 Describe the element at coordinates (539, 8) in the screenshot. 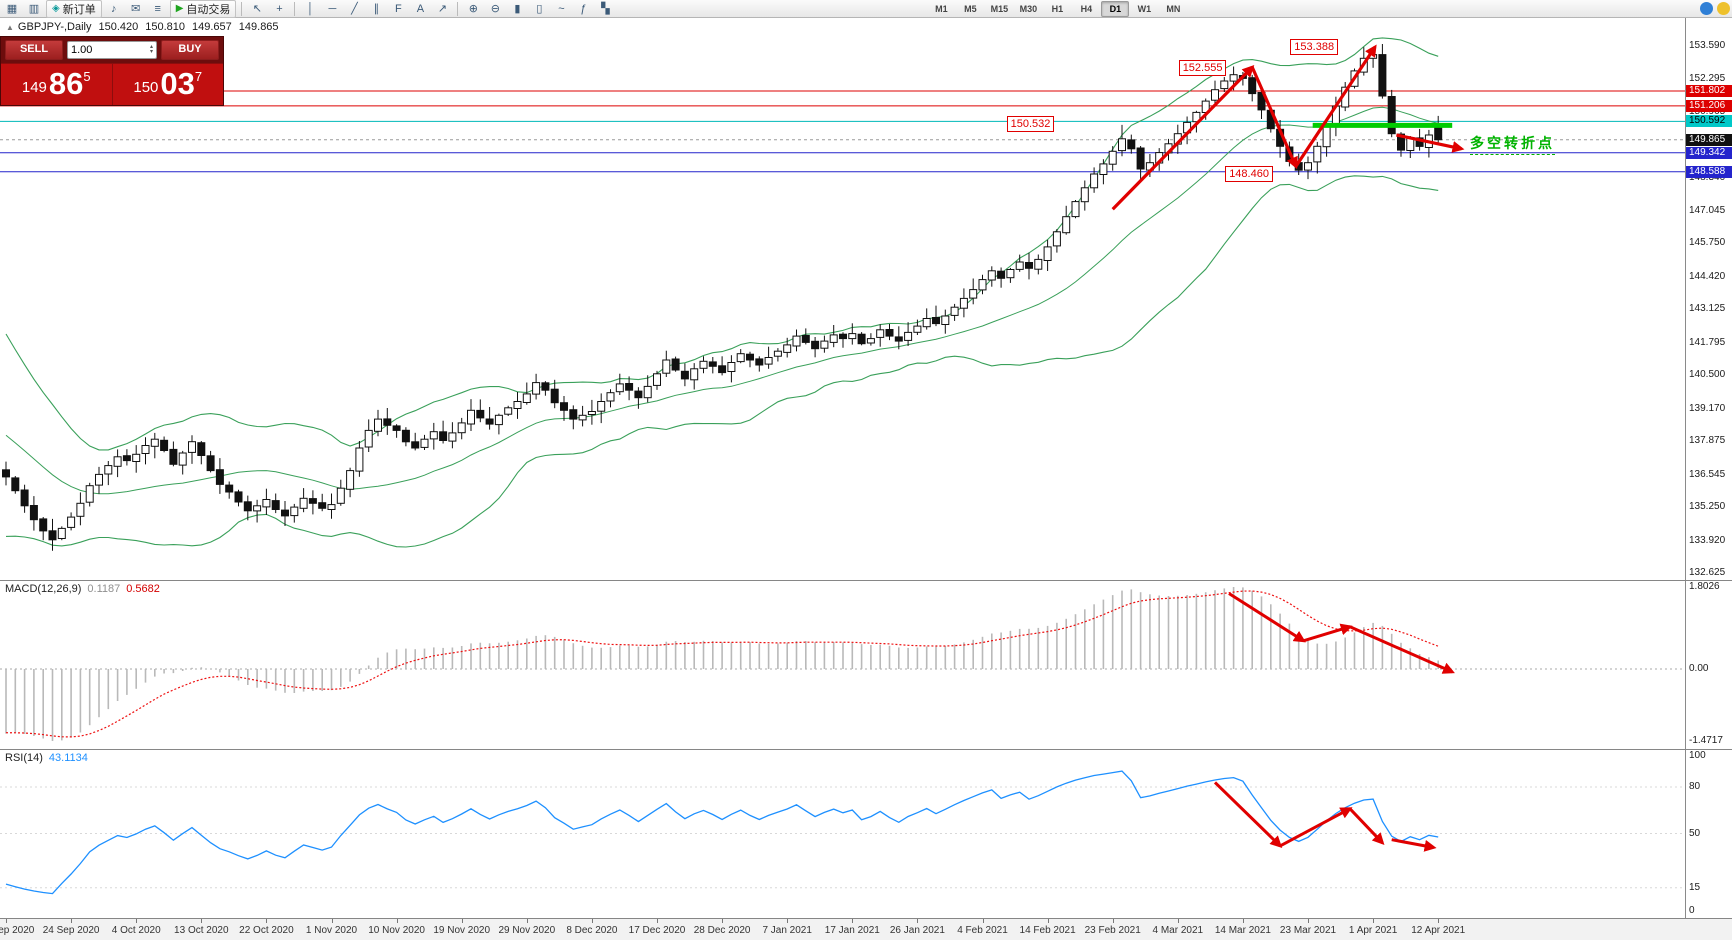

I see `candle-chart-icon: ▯` at that location.